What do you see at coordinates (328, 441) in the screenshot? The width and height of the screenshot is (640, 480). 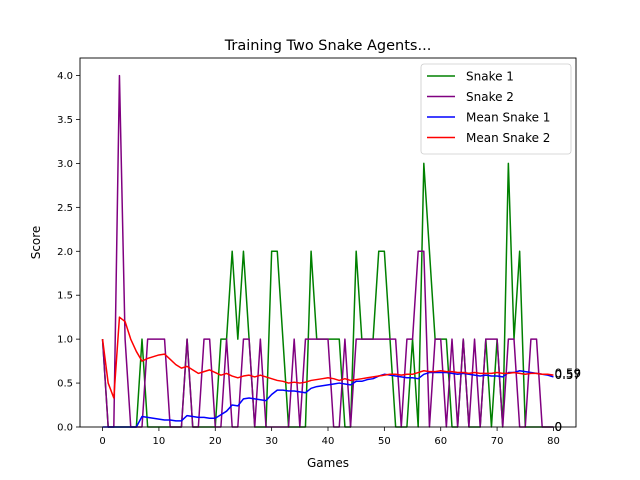 I see `x-tick-label: 40` at bounding box center [328, 441].